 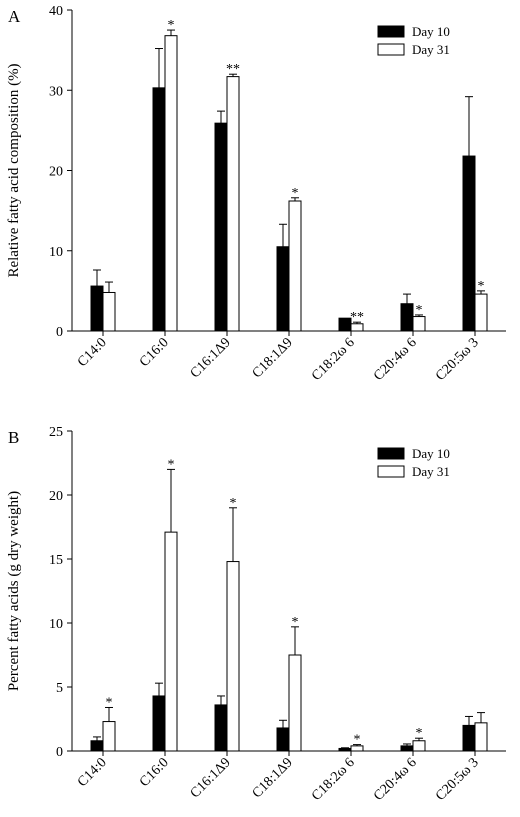 I want to click on panel-a-x-tick-label: C20:4ω 6, so click(x=395, y=359).